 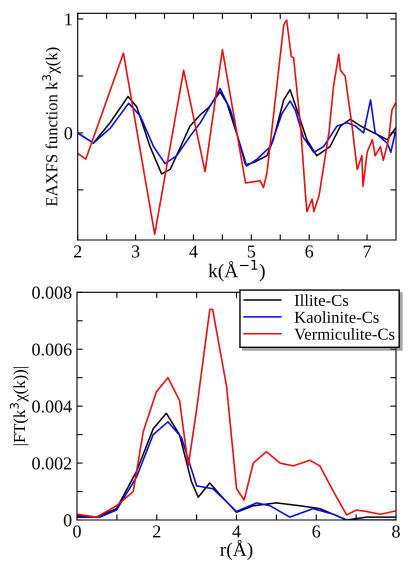 What do you see at coordinates (52, 406) in the screenshot?
I see `y-tick-label: 0.004` at bounding box center [52, 406].